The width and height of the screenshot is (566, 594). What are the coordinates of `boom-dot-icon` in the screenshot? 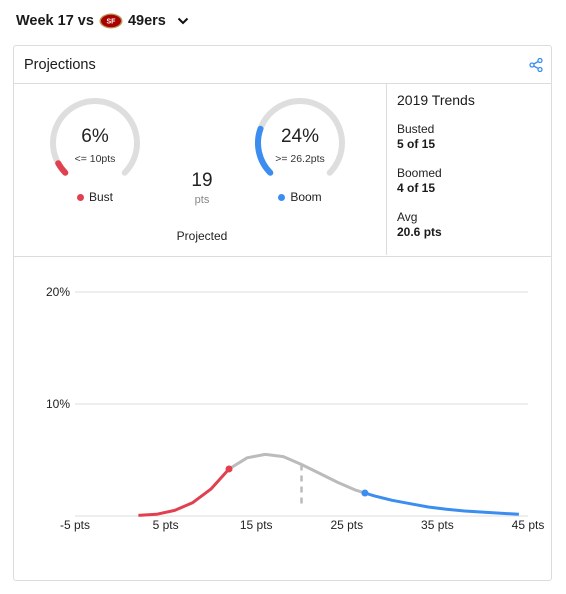 It's located at (282, 197).